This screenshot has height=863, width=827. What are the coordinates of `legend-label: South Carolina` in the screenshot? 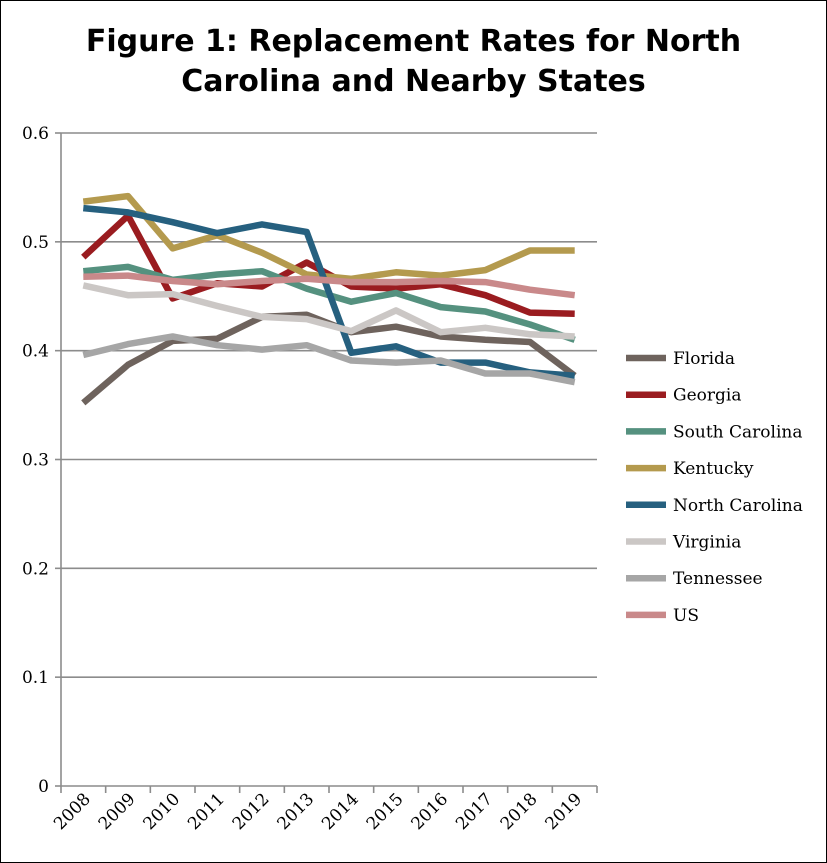 It's located at (737, 432).